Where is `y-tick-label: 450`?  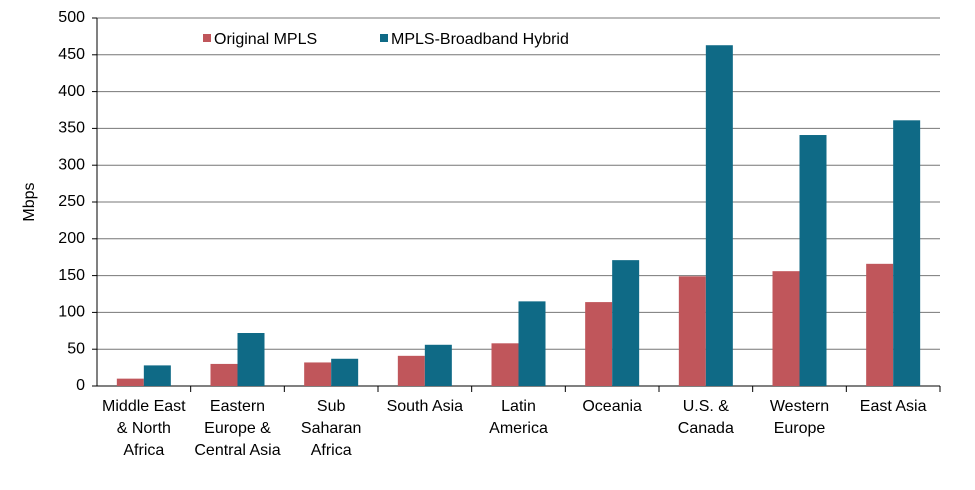
y-tick-label: 450 is located at coordinates (71, 54).